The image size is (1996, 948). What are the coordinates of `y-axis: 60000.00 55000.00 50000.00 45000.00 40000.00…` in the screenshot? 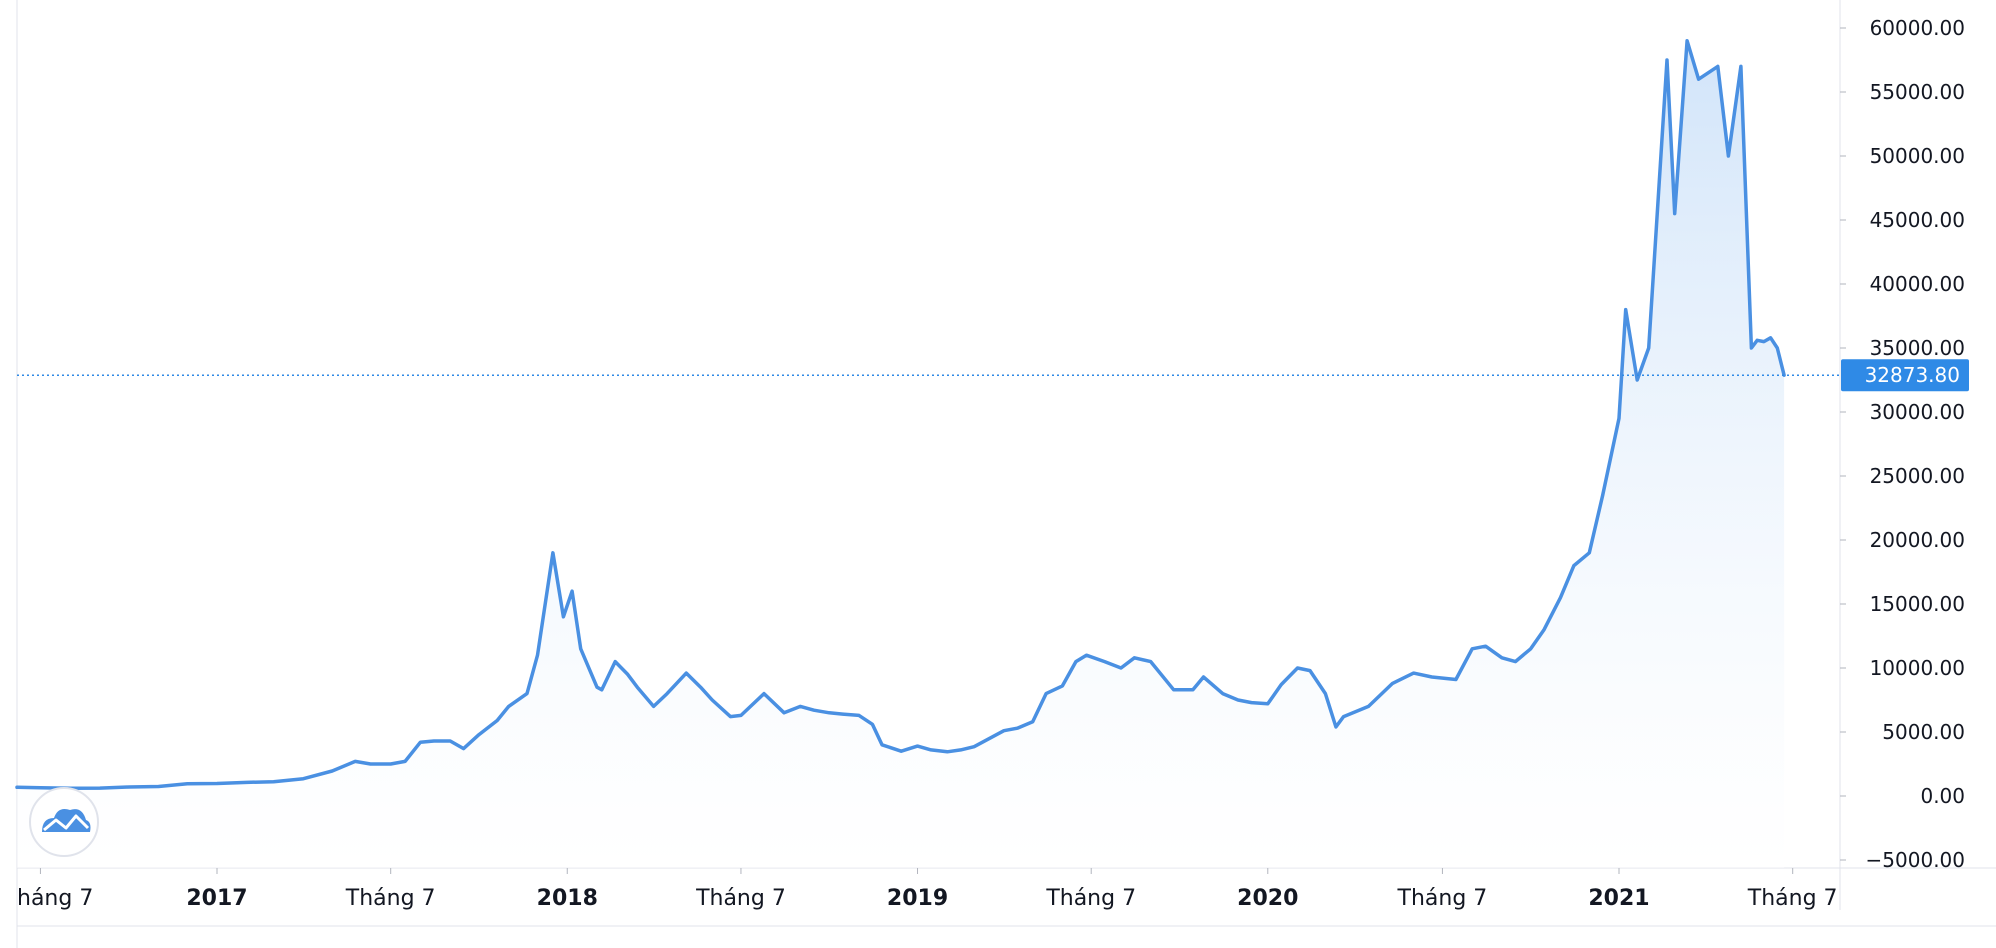 It's located at (1902, 444).